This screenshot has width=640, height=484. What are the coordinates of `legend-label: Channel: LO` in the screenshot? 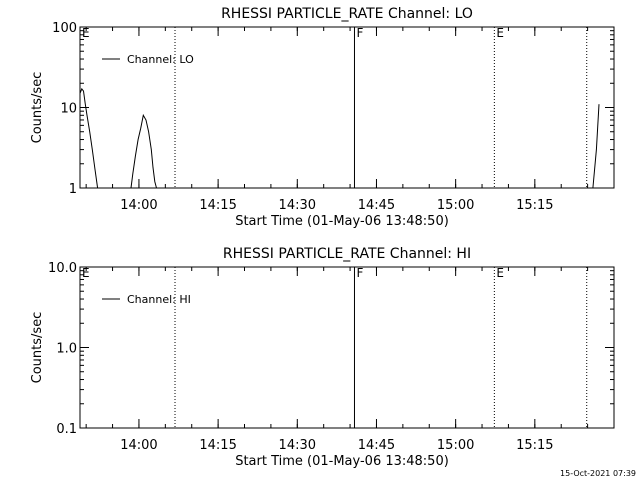 It's located at (160, 59).